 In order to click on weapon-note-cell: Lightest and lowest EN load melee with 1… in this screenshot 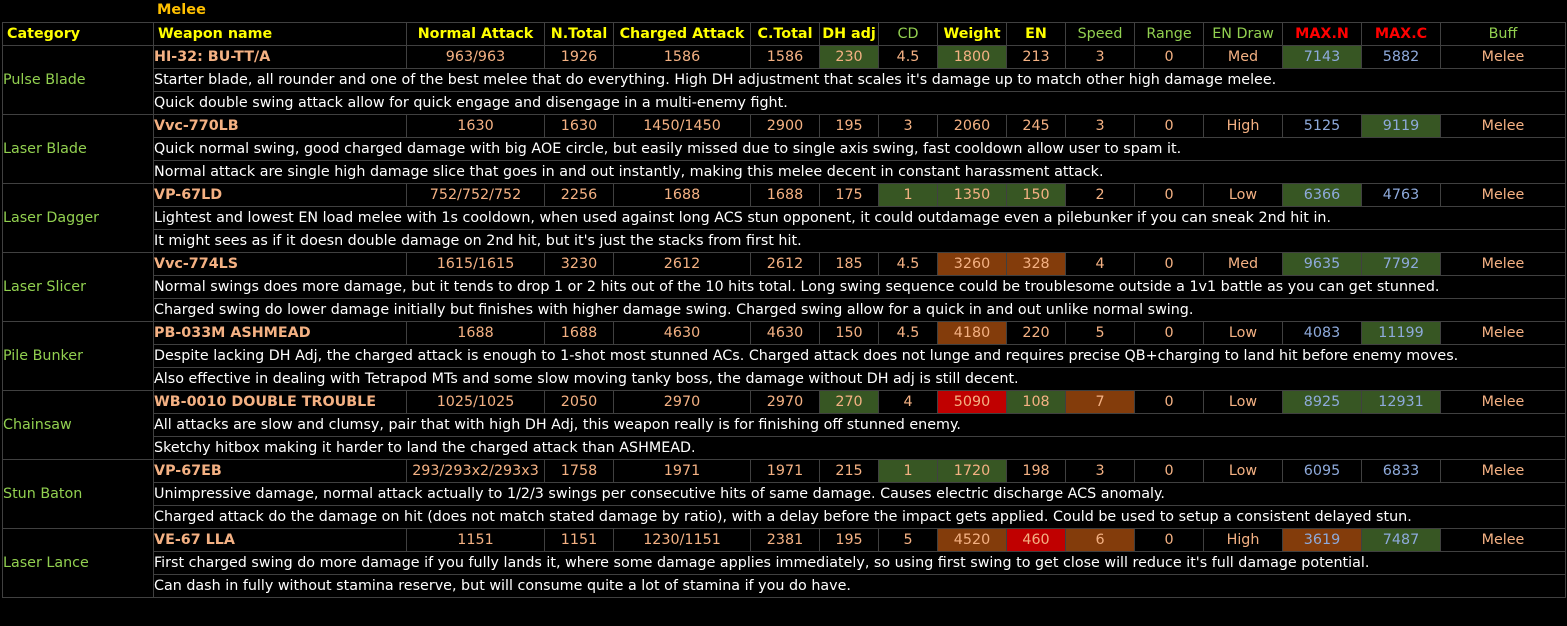, I will do `click(859, 218)`.